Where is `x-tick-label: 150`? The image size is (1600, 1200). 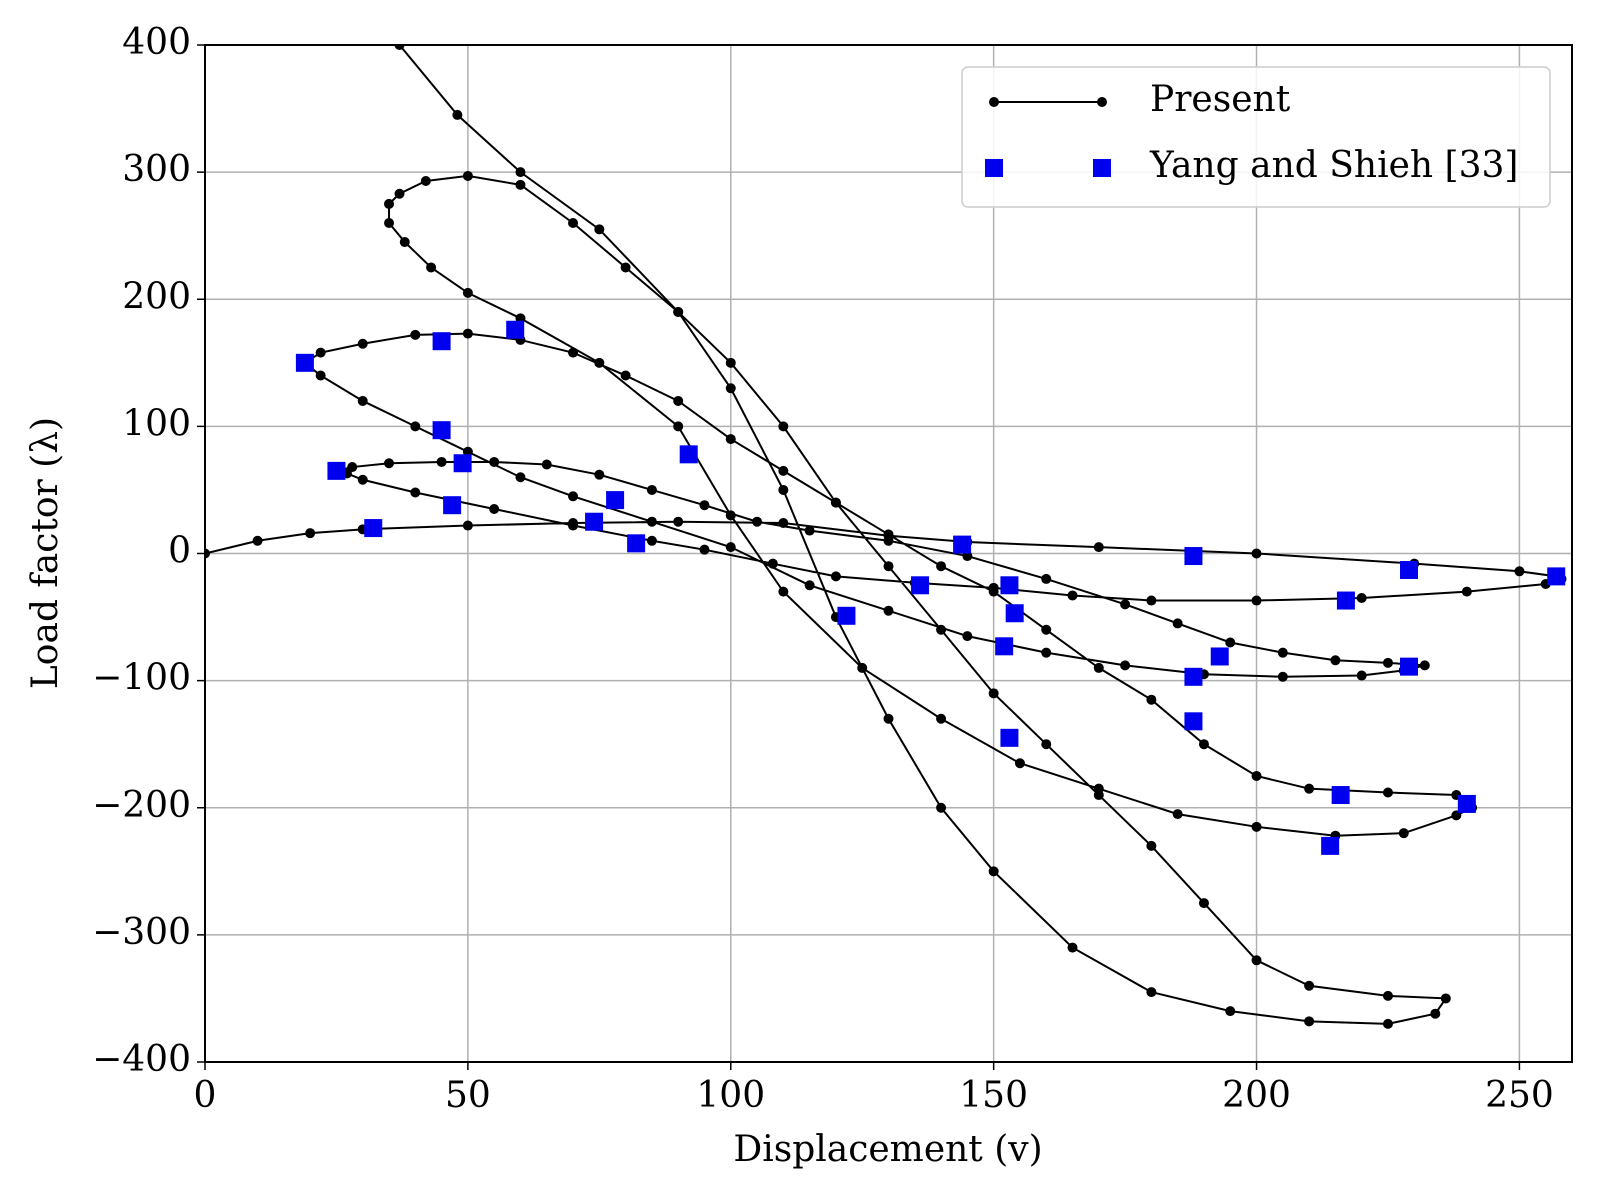
x-tick-label: 150 is located at coordinates (993, 1095).